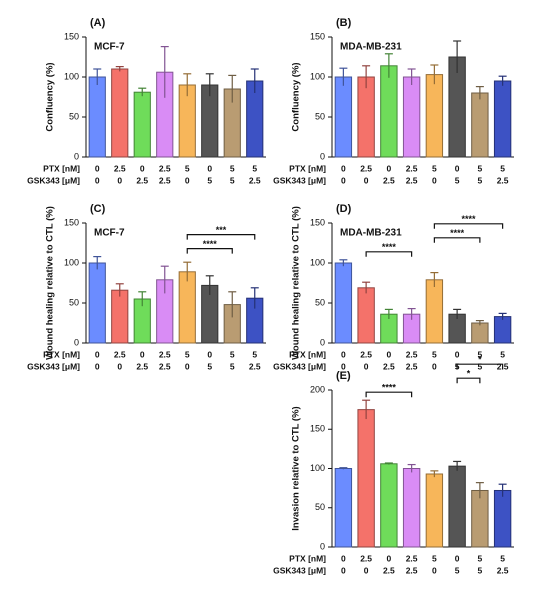 The image size is (534, 616). I want to click on chart-title: MCF-7, so click(109, 233).